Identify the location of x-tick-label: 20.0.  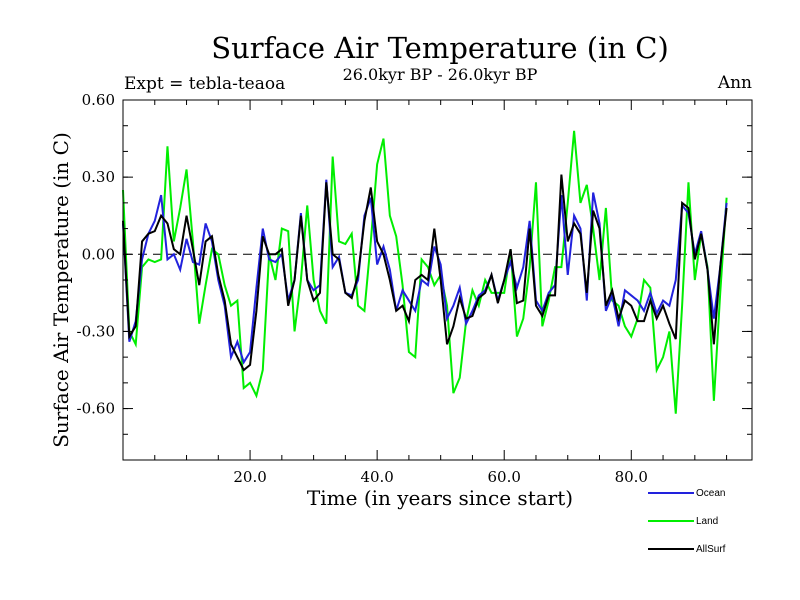
(249, 477).